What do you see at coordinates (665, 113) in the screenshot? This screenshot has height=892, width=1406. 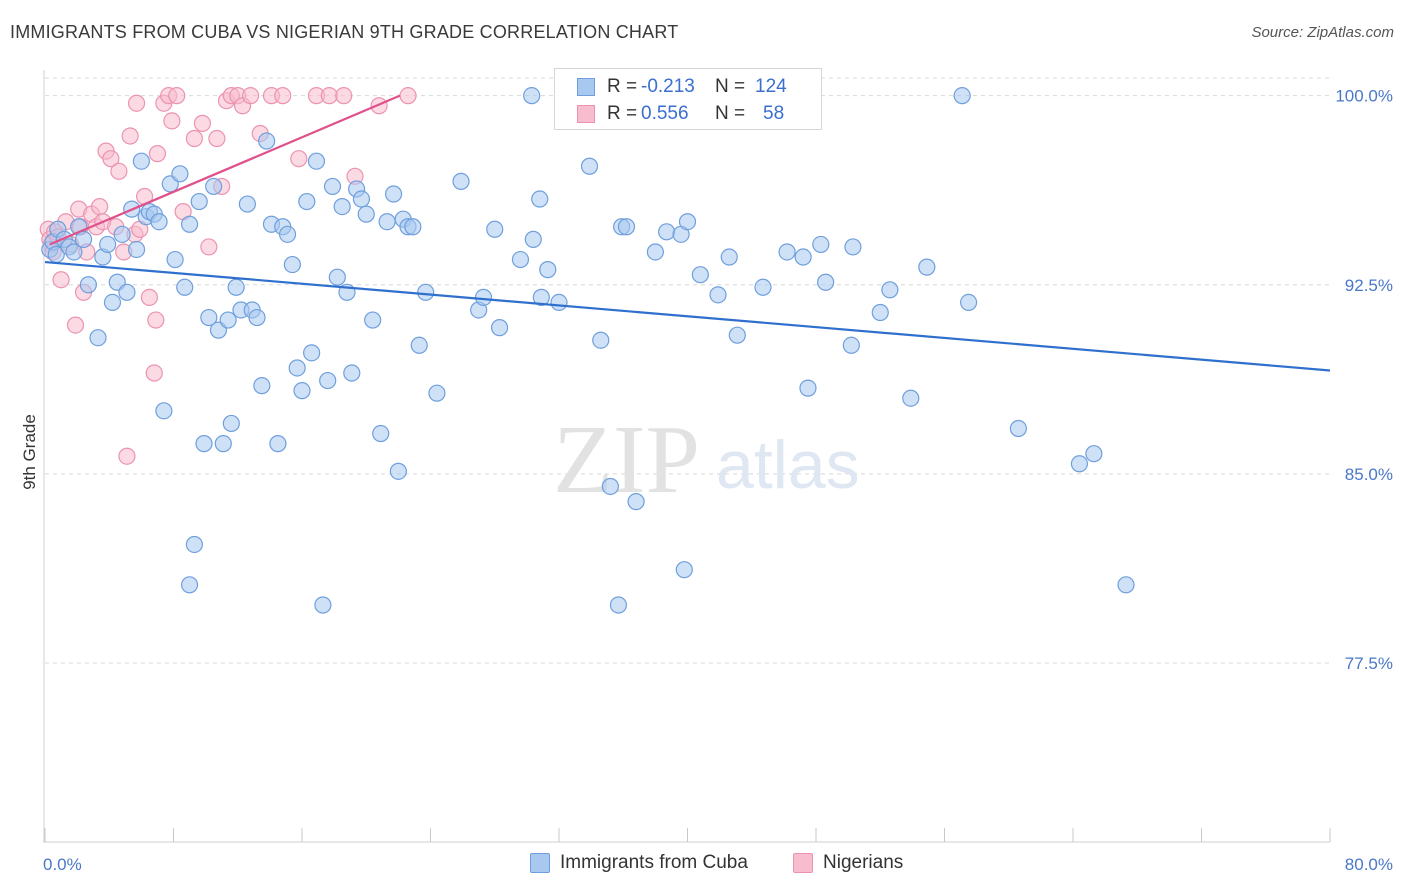 I see `nigeria-r-value: 0.556` at bounding box center [665, 113].